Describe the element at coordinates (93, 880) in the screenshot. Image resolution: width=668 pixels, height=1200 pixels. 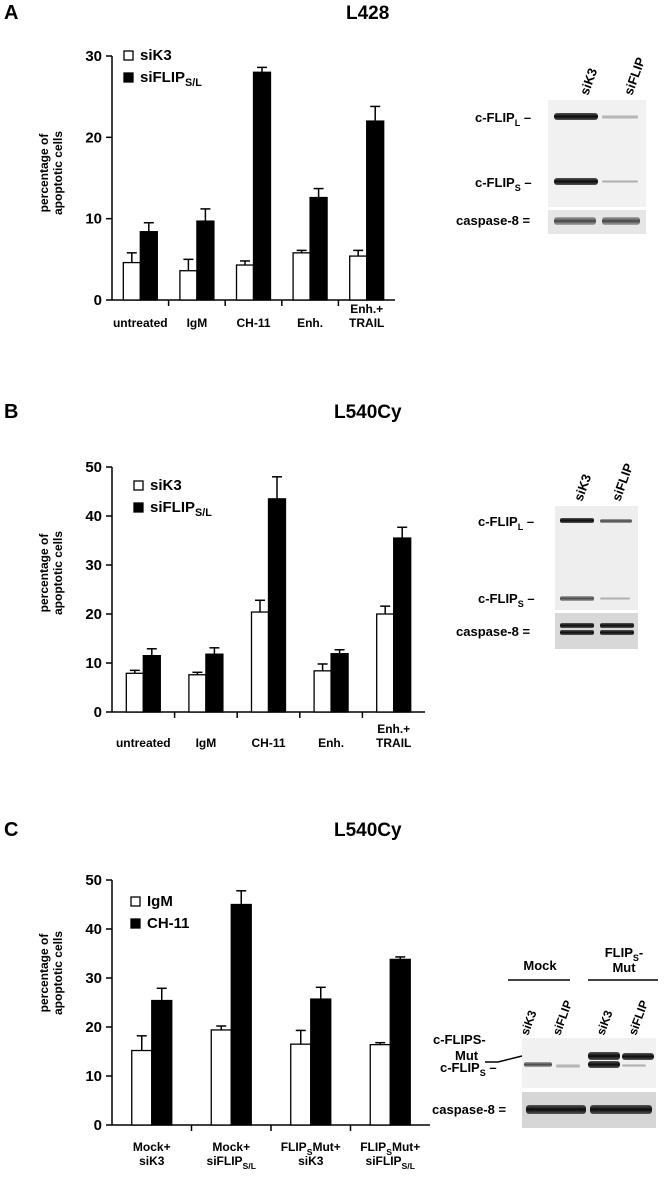
I see `y-tick-label: 50` at that location.